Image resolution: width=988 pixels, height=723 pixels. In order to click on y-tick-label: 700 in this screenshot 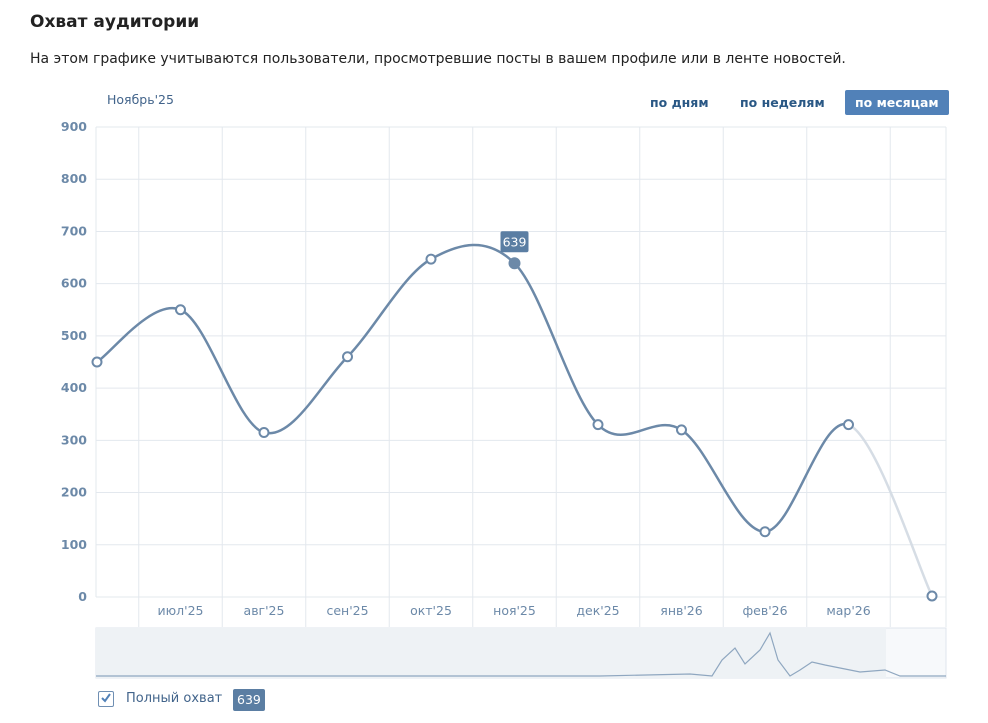, I will do `click(74, 230)`.